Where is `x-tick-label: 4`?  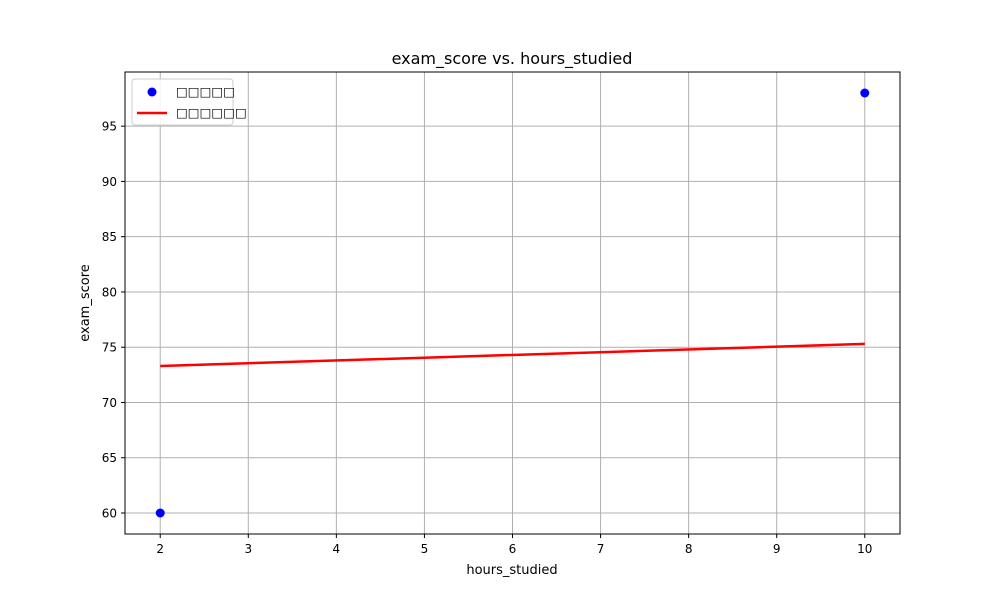 x-tick-label: 4 is located at coordinates (337, 549).